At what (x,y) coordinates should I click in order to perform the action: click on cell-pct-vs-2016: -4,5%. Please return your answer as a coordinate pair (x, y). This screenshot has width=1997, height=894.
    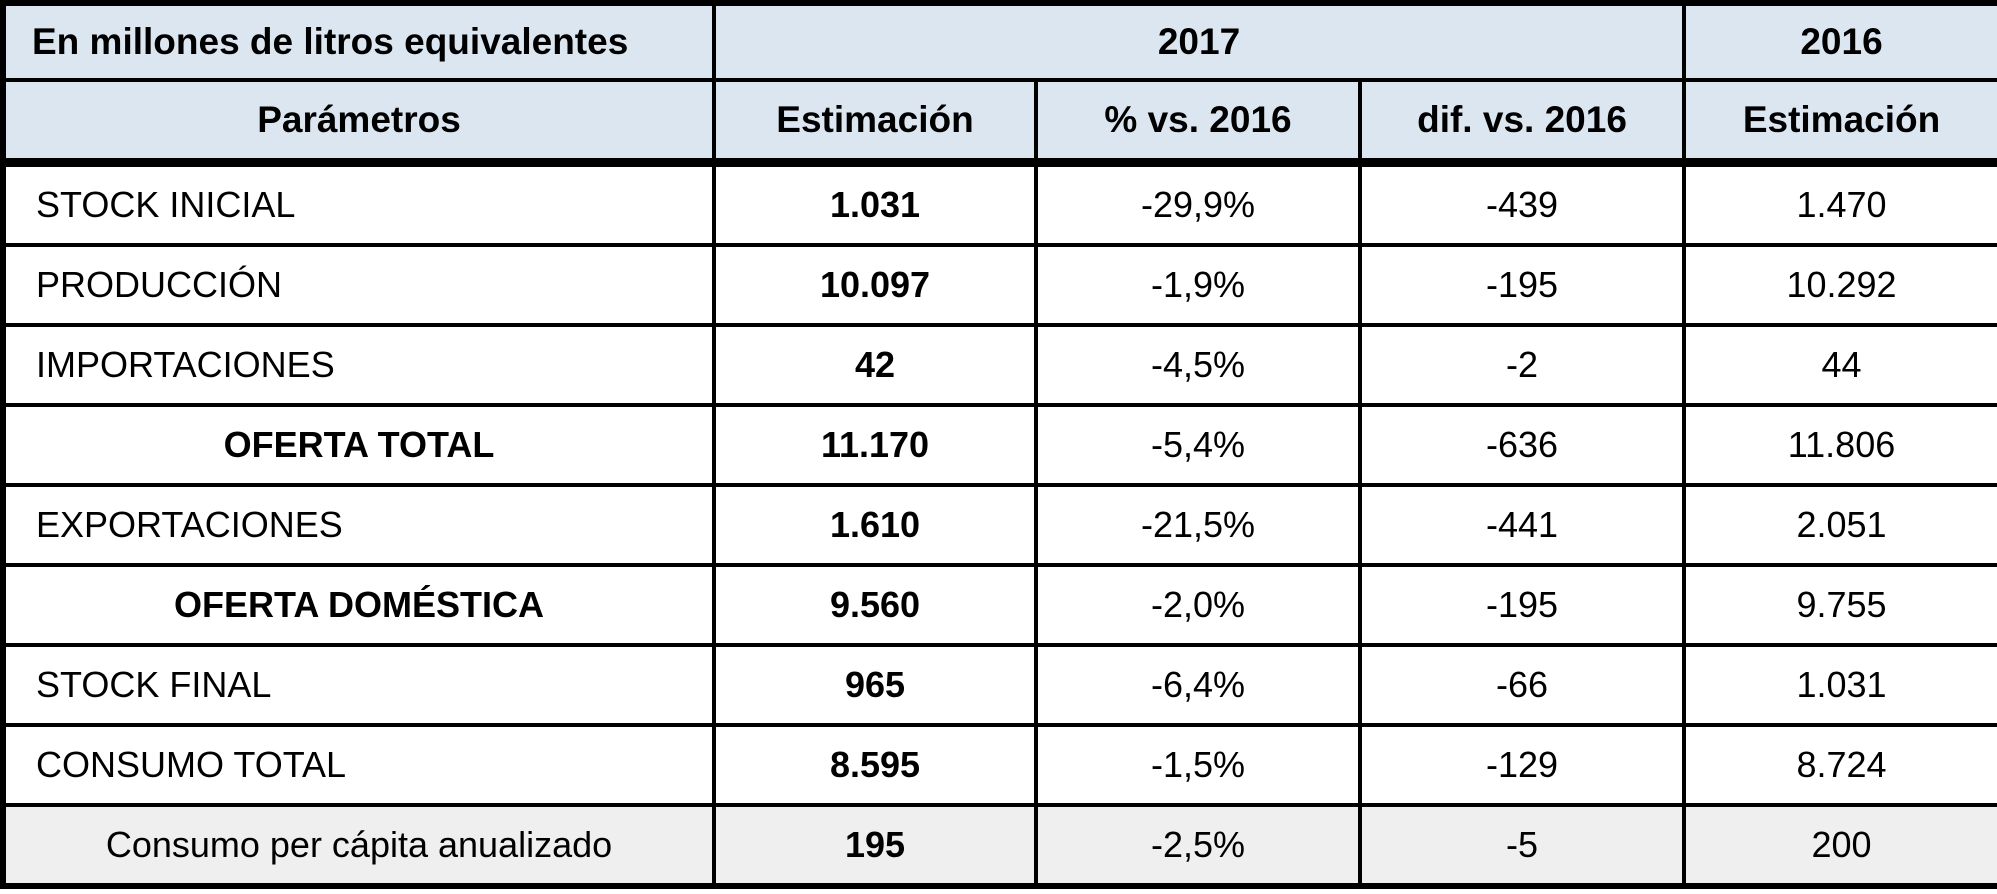
    Looking at the image, I should click on (1198, 365).